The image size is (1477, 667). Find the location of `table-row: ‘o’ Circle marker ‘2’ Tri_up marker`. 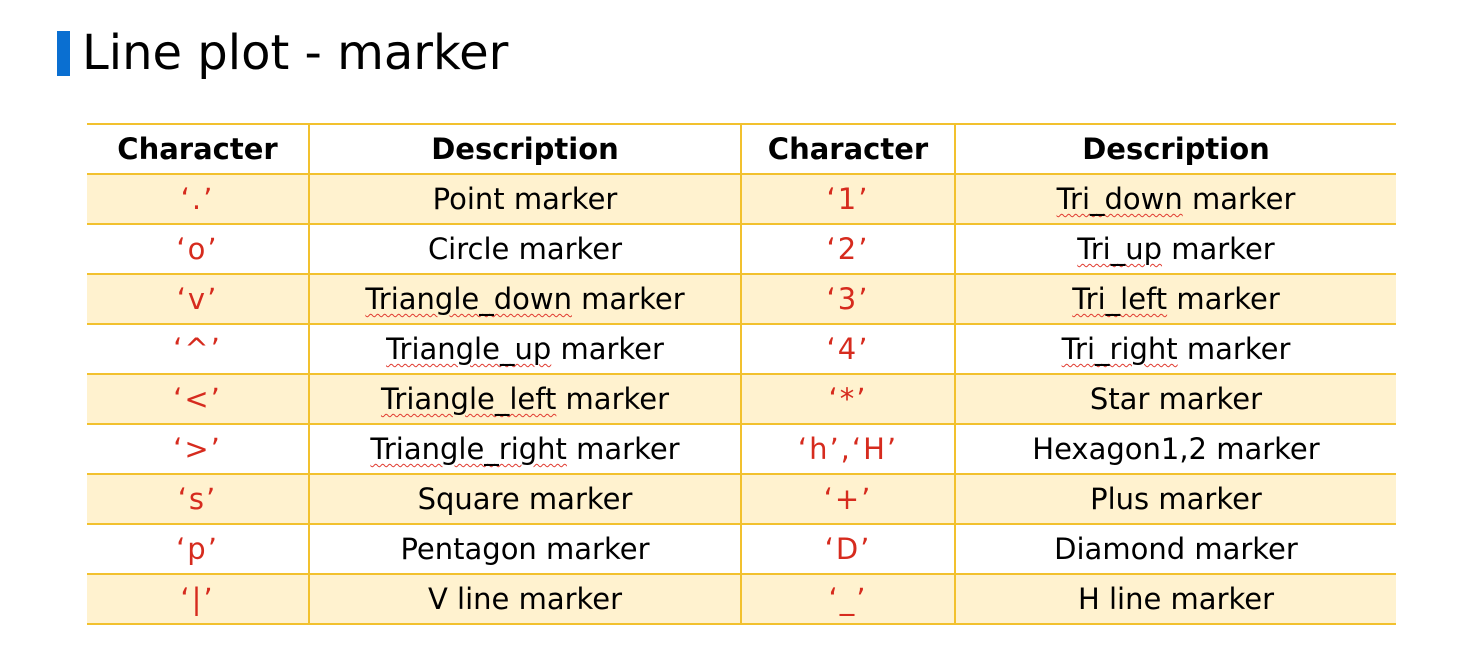

table-row: ‘o’ Circle marker ‘2’ Tri_up marker is located at coordinates (741, 249).